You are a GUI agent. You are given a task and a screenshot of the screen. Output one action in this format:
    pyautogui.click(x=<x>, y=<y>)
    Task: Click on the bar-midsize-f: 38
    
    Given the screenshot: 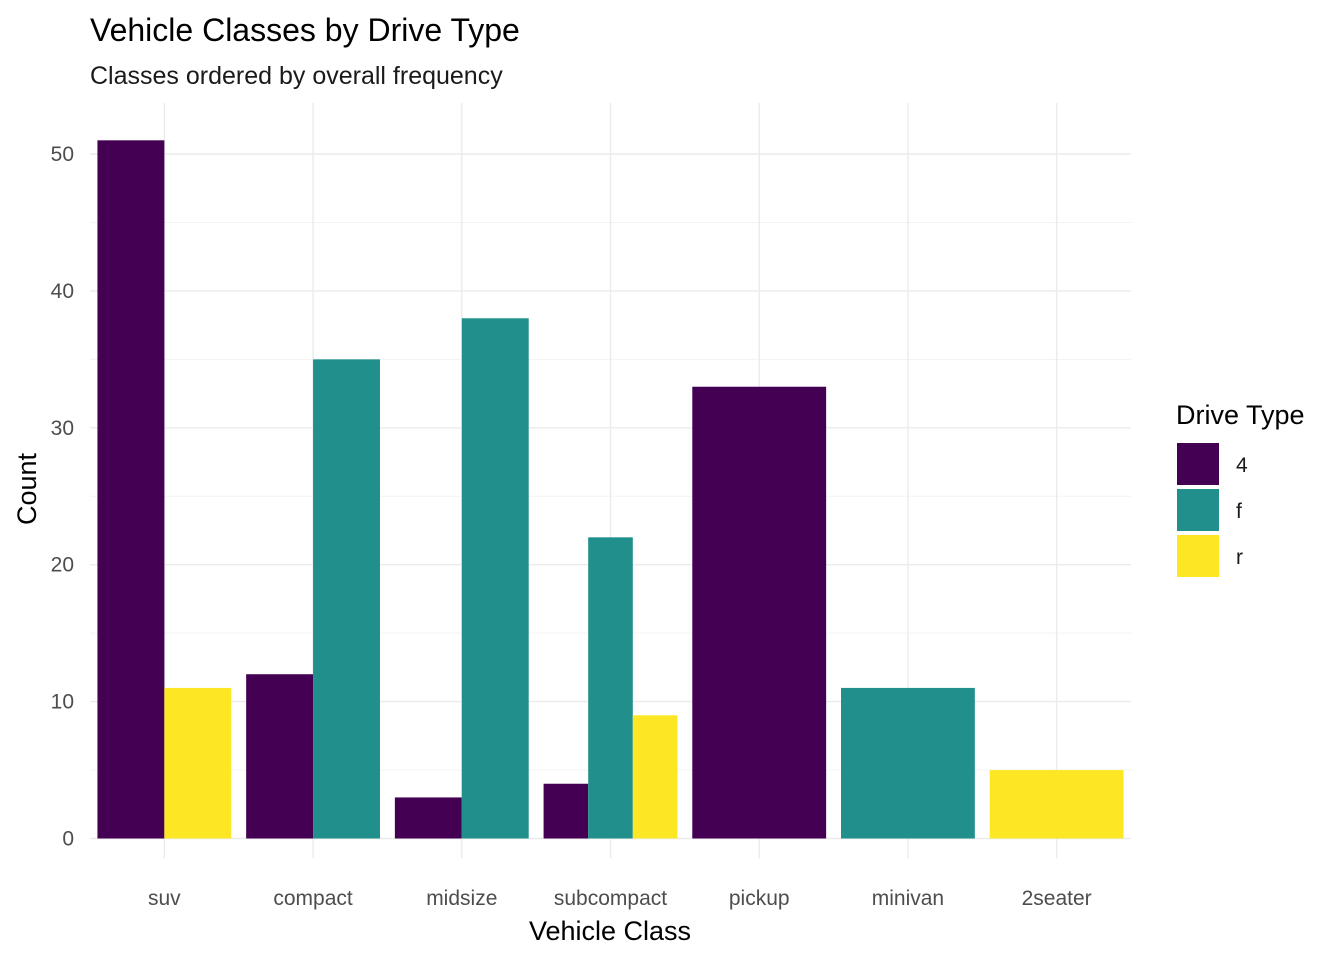 What is the action you would take?
    pyautogui.click(x=495, y=578)
    